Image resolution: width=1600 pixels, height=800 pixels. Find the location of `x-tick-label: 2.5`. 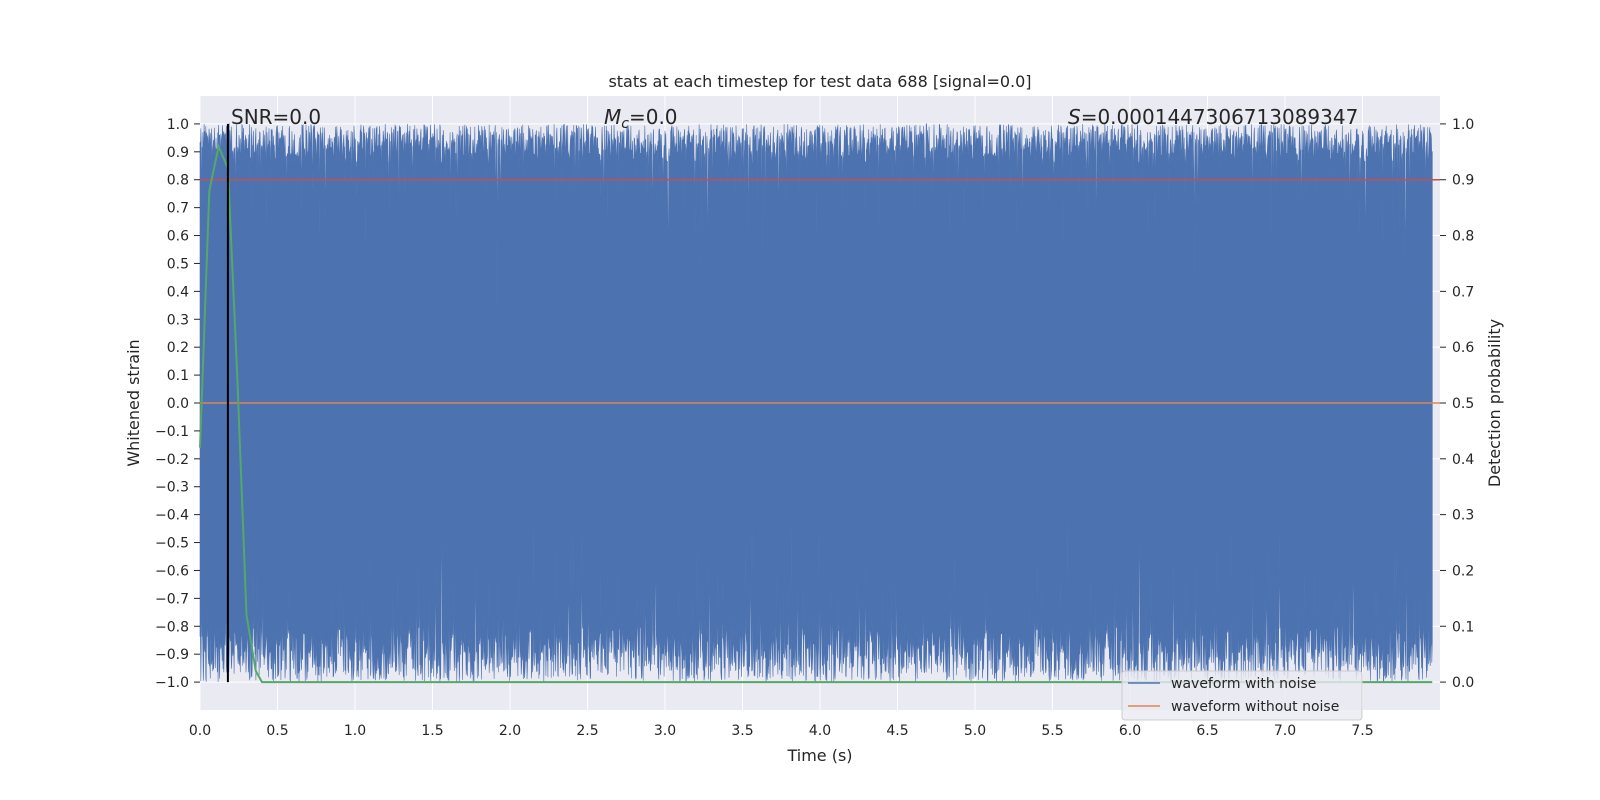

x-tick-label: 2.5 is located at coordinates (587, 731).